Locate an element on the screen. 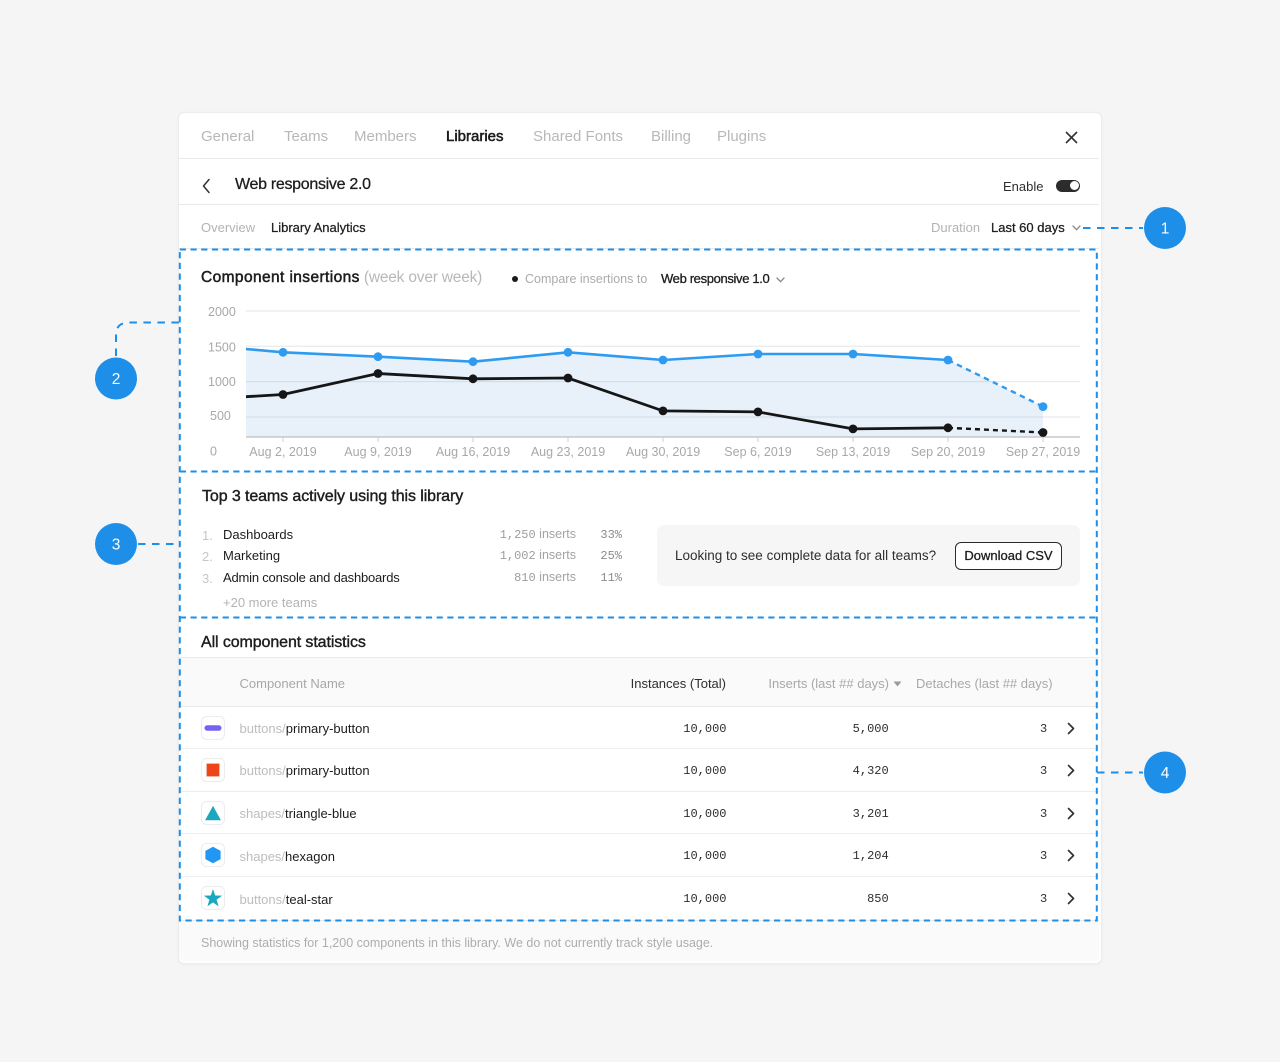 This screenshot has height=1062, width=1280. svg-text: 1 is located at coordinates (1165, 229).